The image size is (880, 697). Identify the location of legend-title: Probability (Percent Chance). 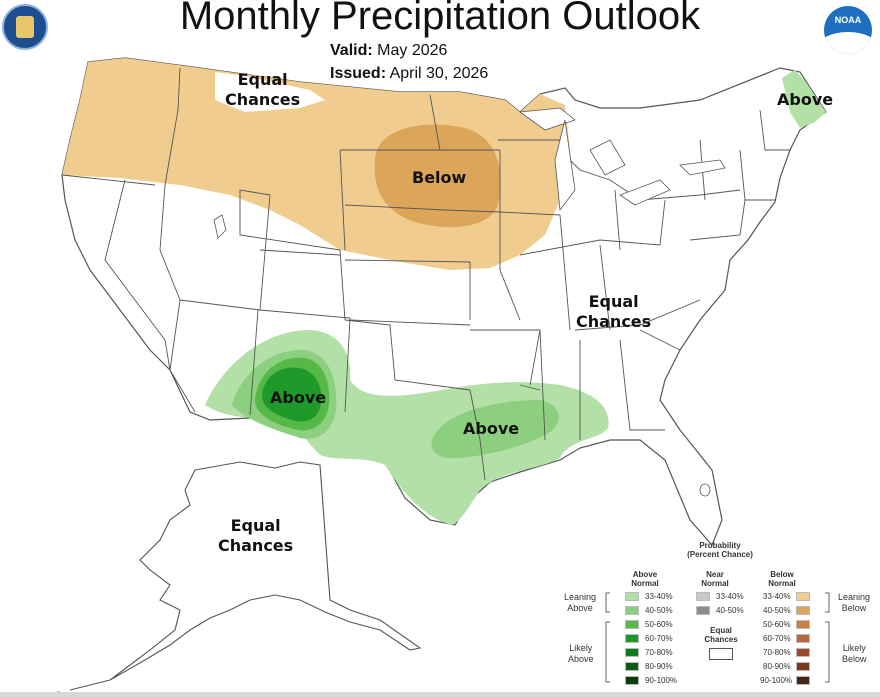
(720, 550).